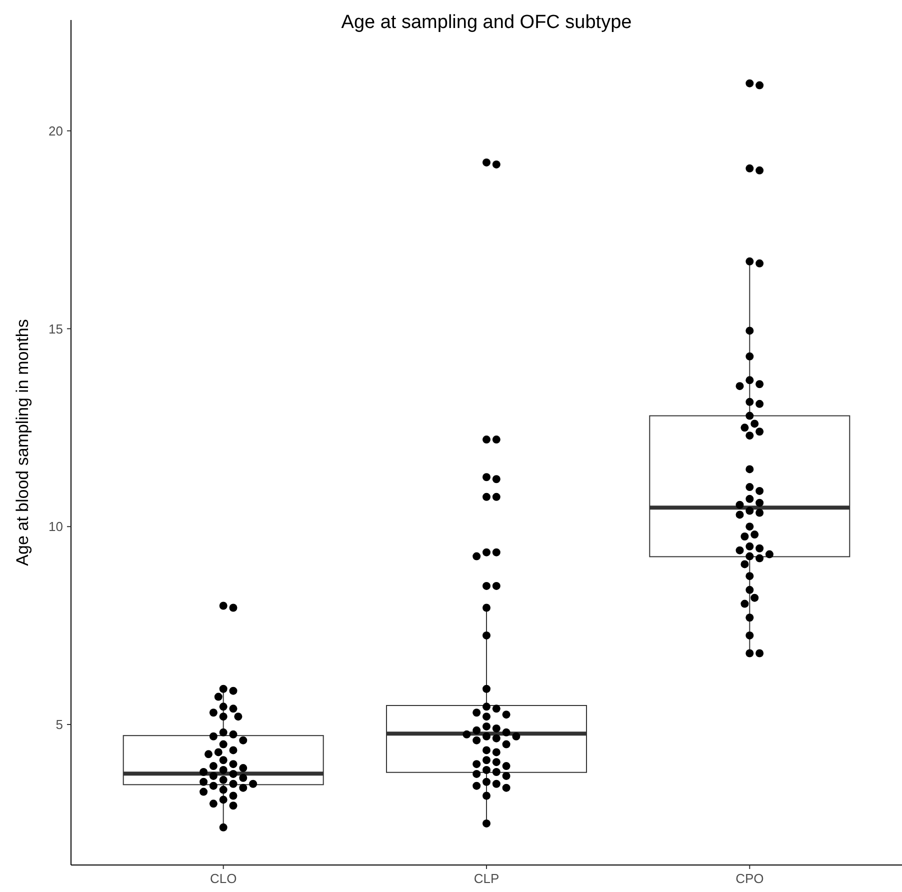 This screenshot has height=892, width=902. Describe the element at coordinates (55, 328) in the screenshot. I see `y-tick-label: 15` at that location.